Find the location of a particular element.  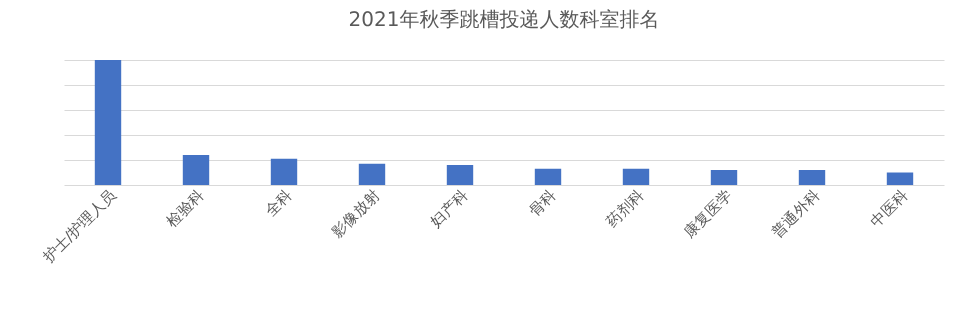

x-tick-label: 骨科 is located at coordinates (542, 203).